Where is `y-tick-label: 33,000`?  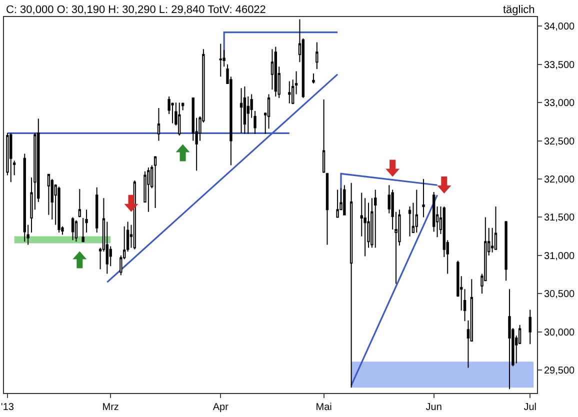
y-tick-label: 33,000 is located at coordinates (560, 104).